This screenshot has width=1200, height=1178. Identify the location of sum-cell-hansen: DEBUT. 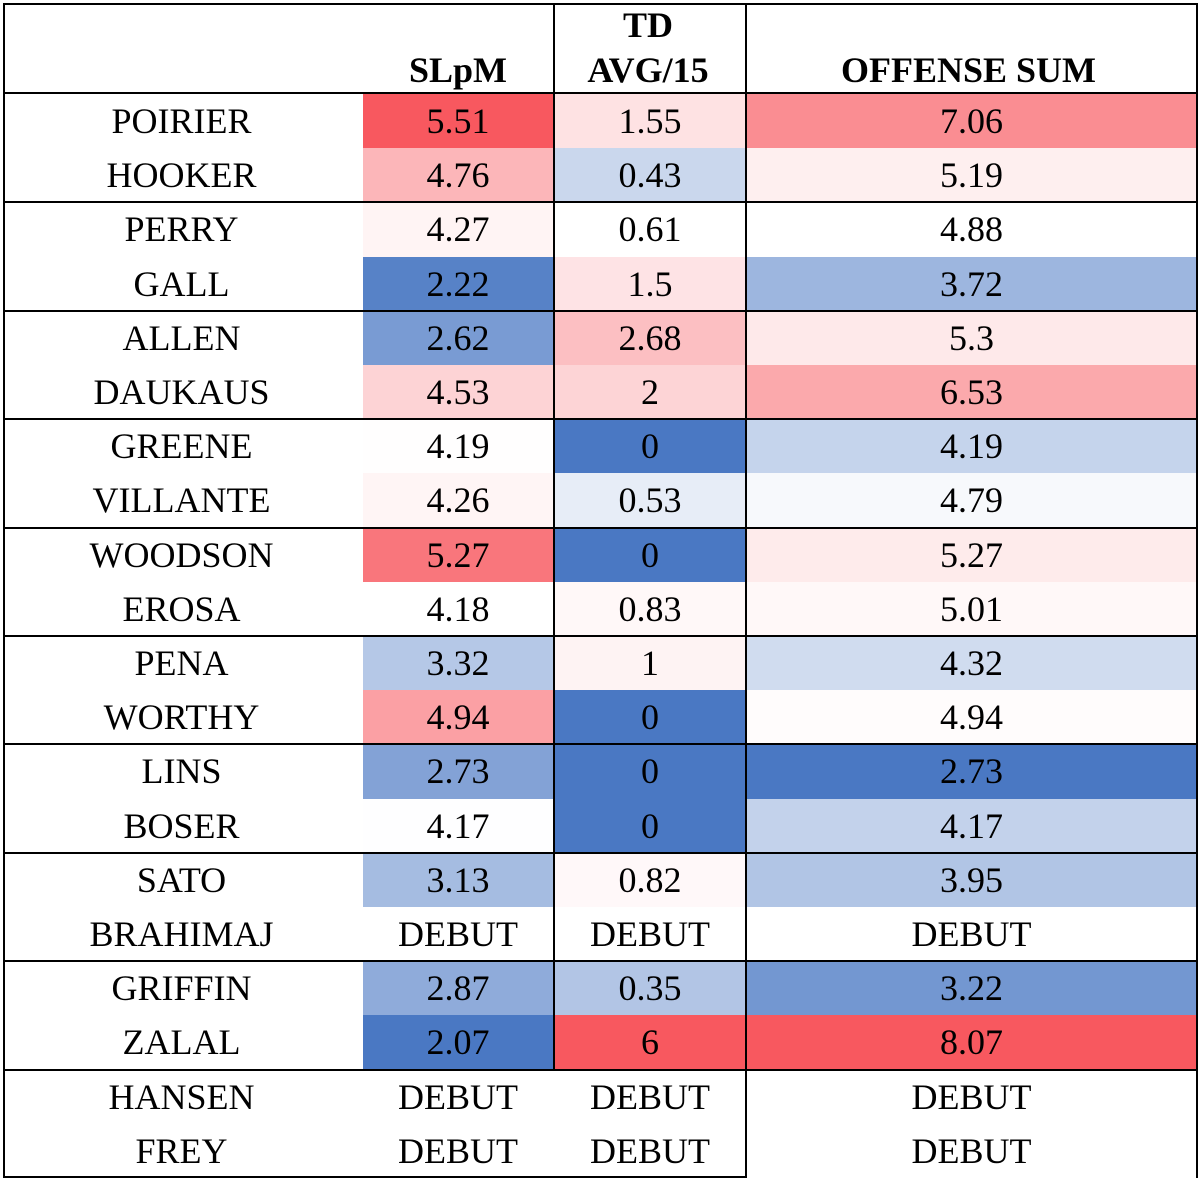
(971, 1096).